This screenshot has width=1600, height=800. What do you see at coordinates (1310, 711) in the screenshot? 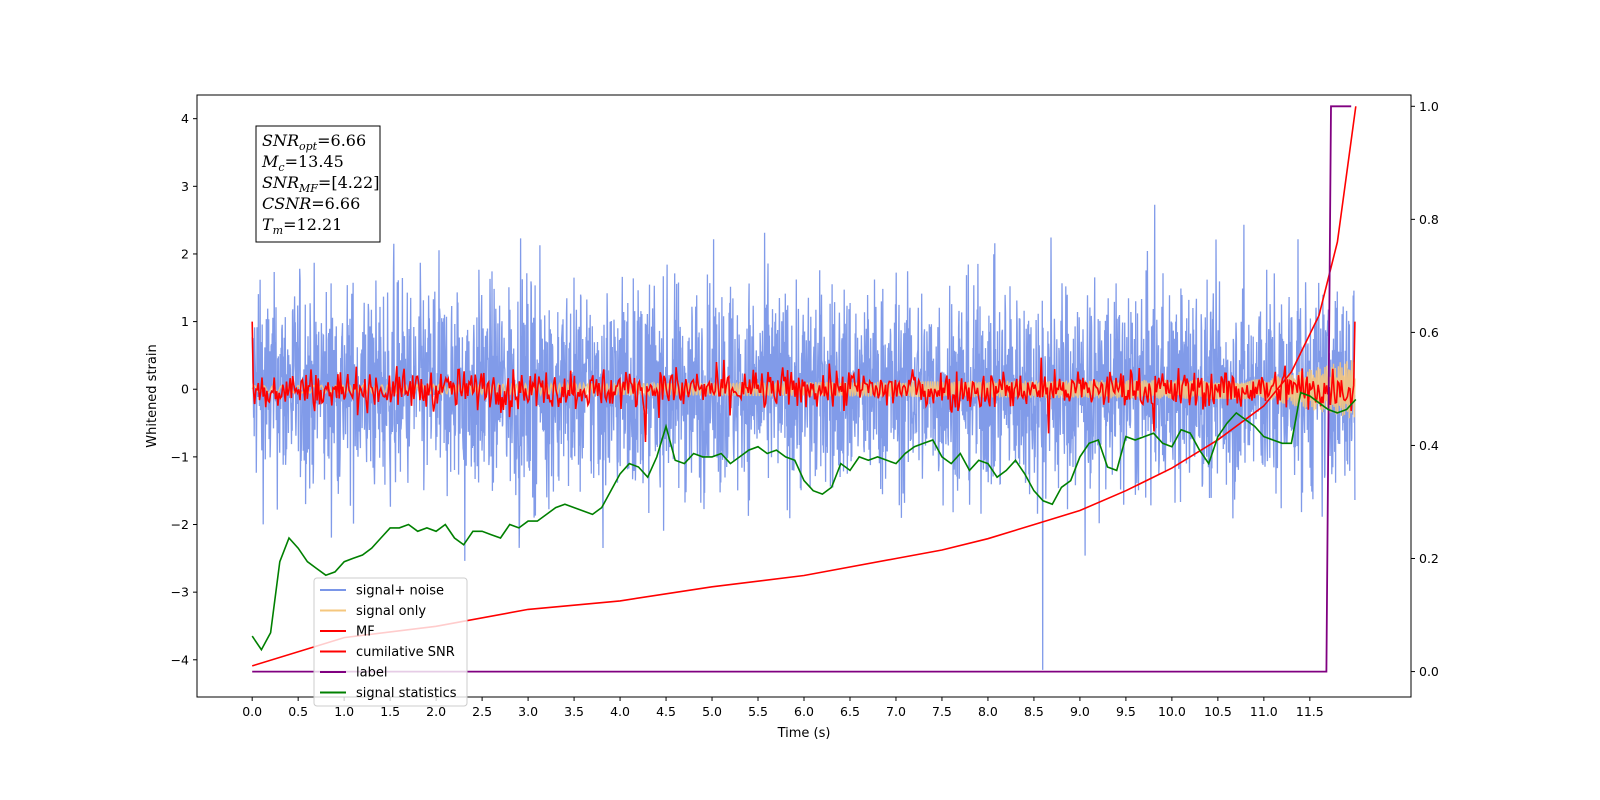
I see `x-tick-label: 11.5` at bounding box center [1310, 711].